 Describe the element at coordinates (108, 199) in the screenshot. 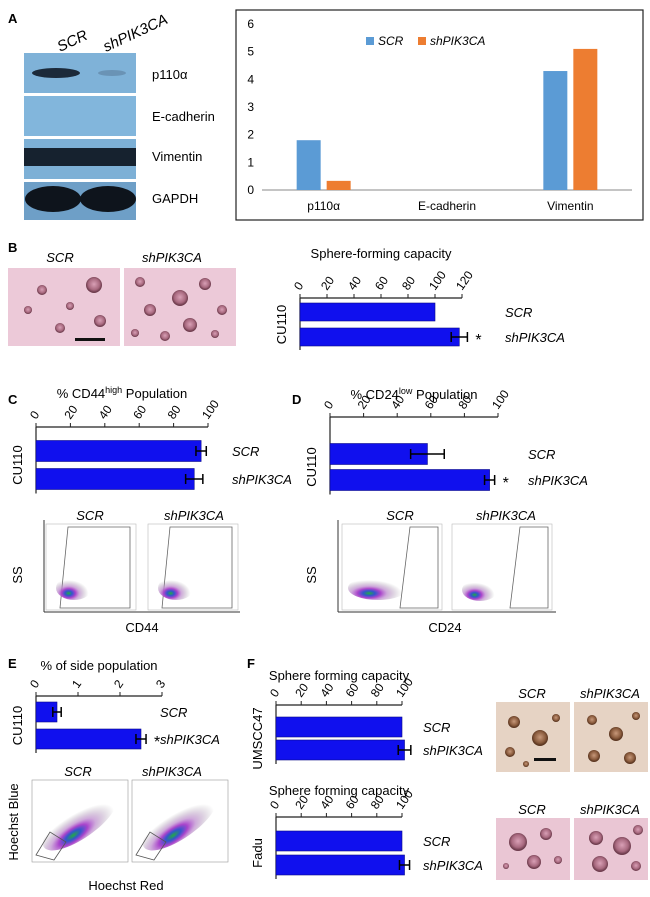

I see `blot-band-gapdh-sh` at that location.